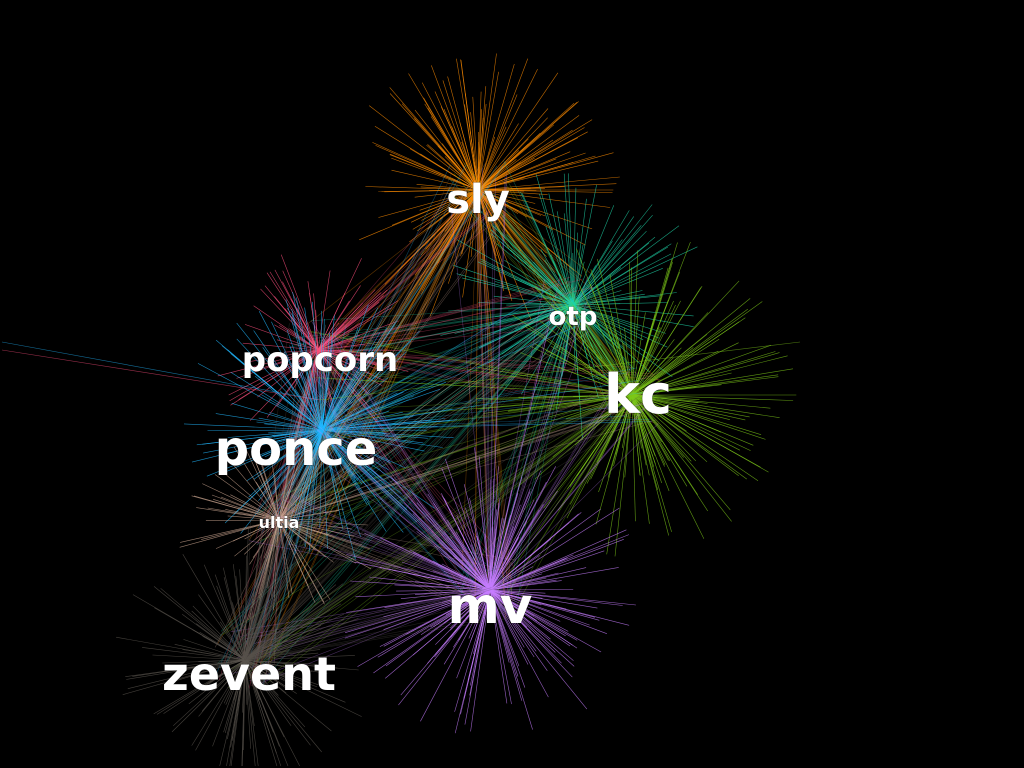 This screenshot has height=768, width=1024. Describe the element at coordinates (279, 523) in the screenshot. I see `hub-label-ultia: ultia` at that location.